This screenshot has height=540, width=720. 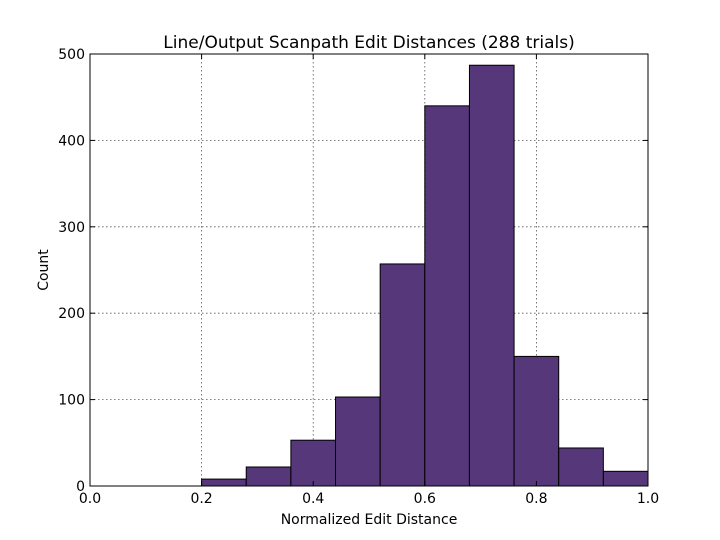 What do you see at coordinates (71, 401) in the screenshot?
I see `y-tick-label: 100` at bounding box center [71, 401].